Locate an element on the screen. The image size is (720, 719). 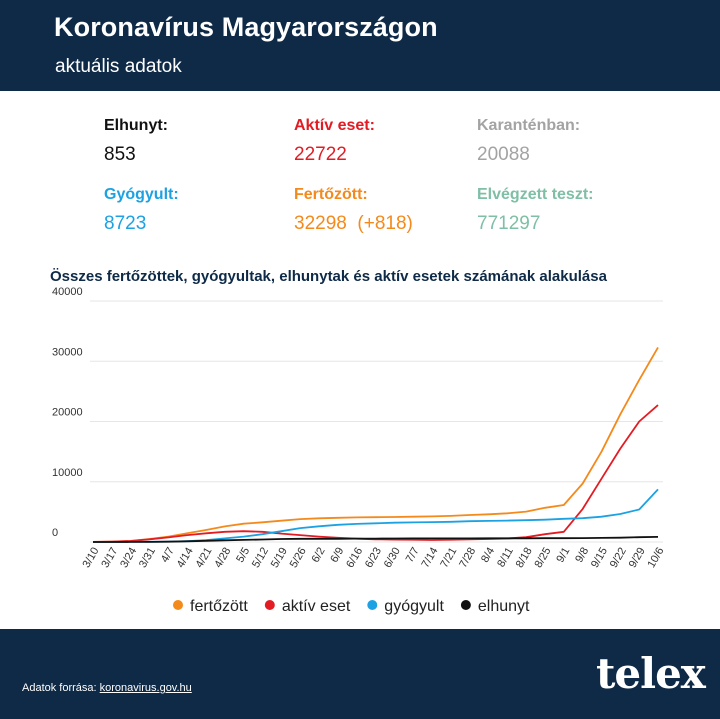
x-tick-label: 8/11 is located at coordinates (505, 558).